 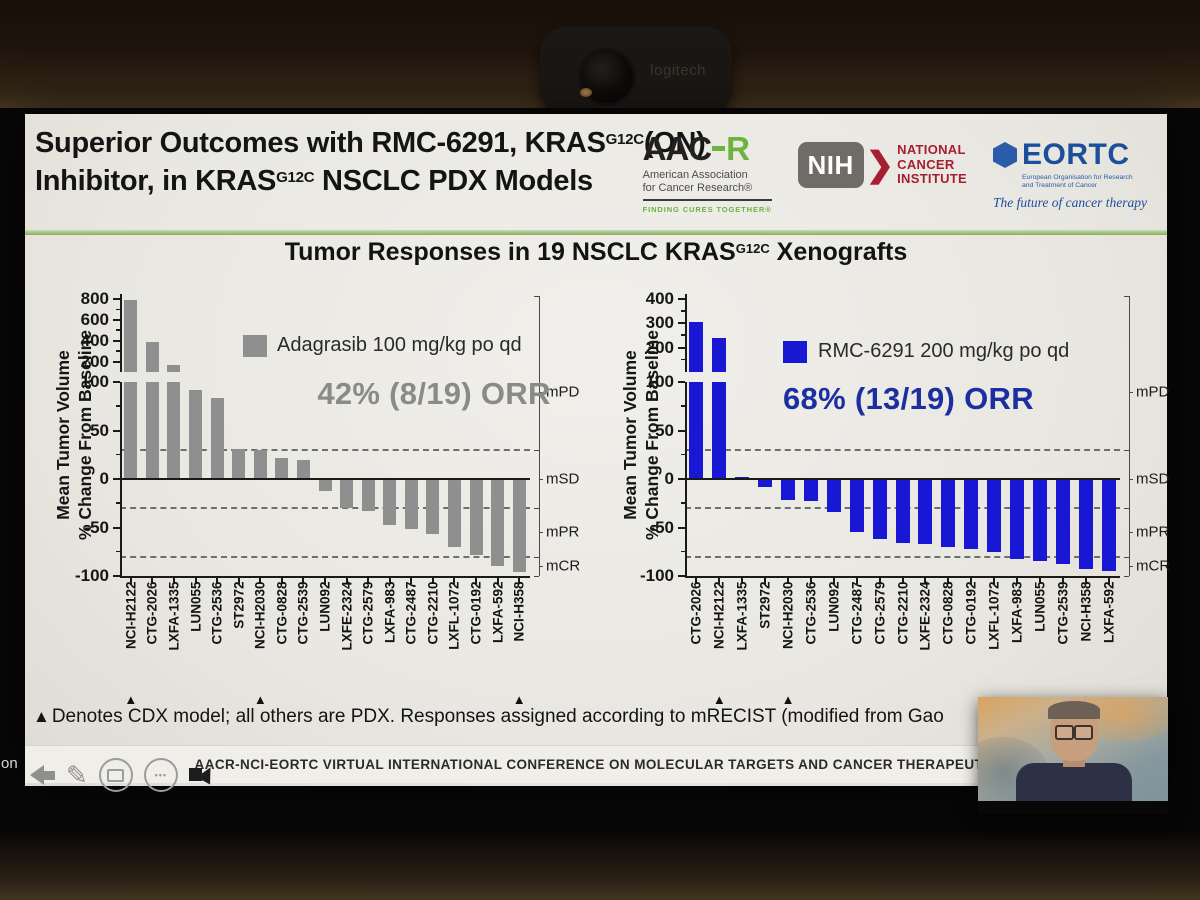 I want to click on y-tick-label: 0, so click(x=104, y=478).